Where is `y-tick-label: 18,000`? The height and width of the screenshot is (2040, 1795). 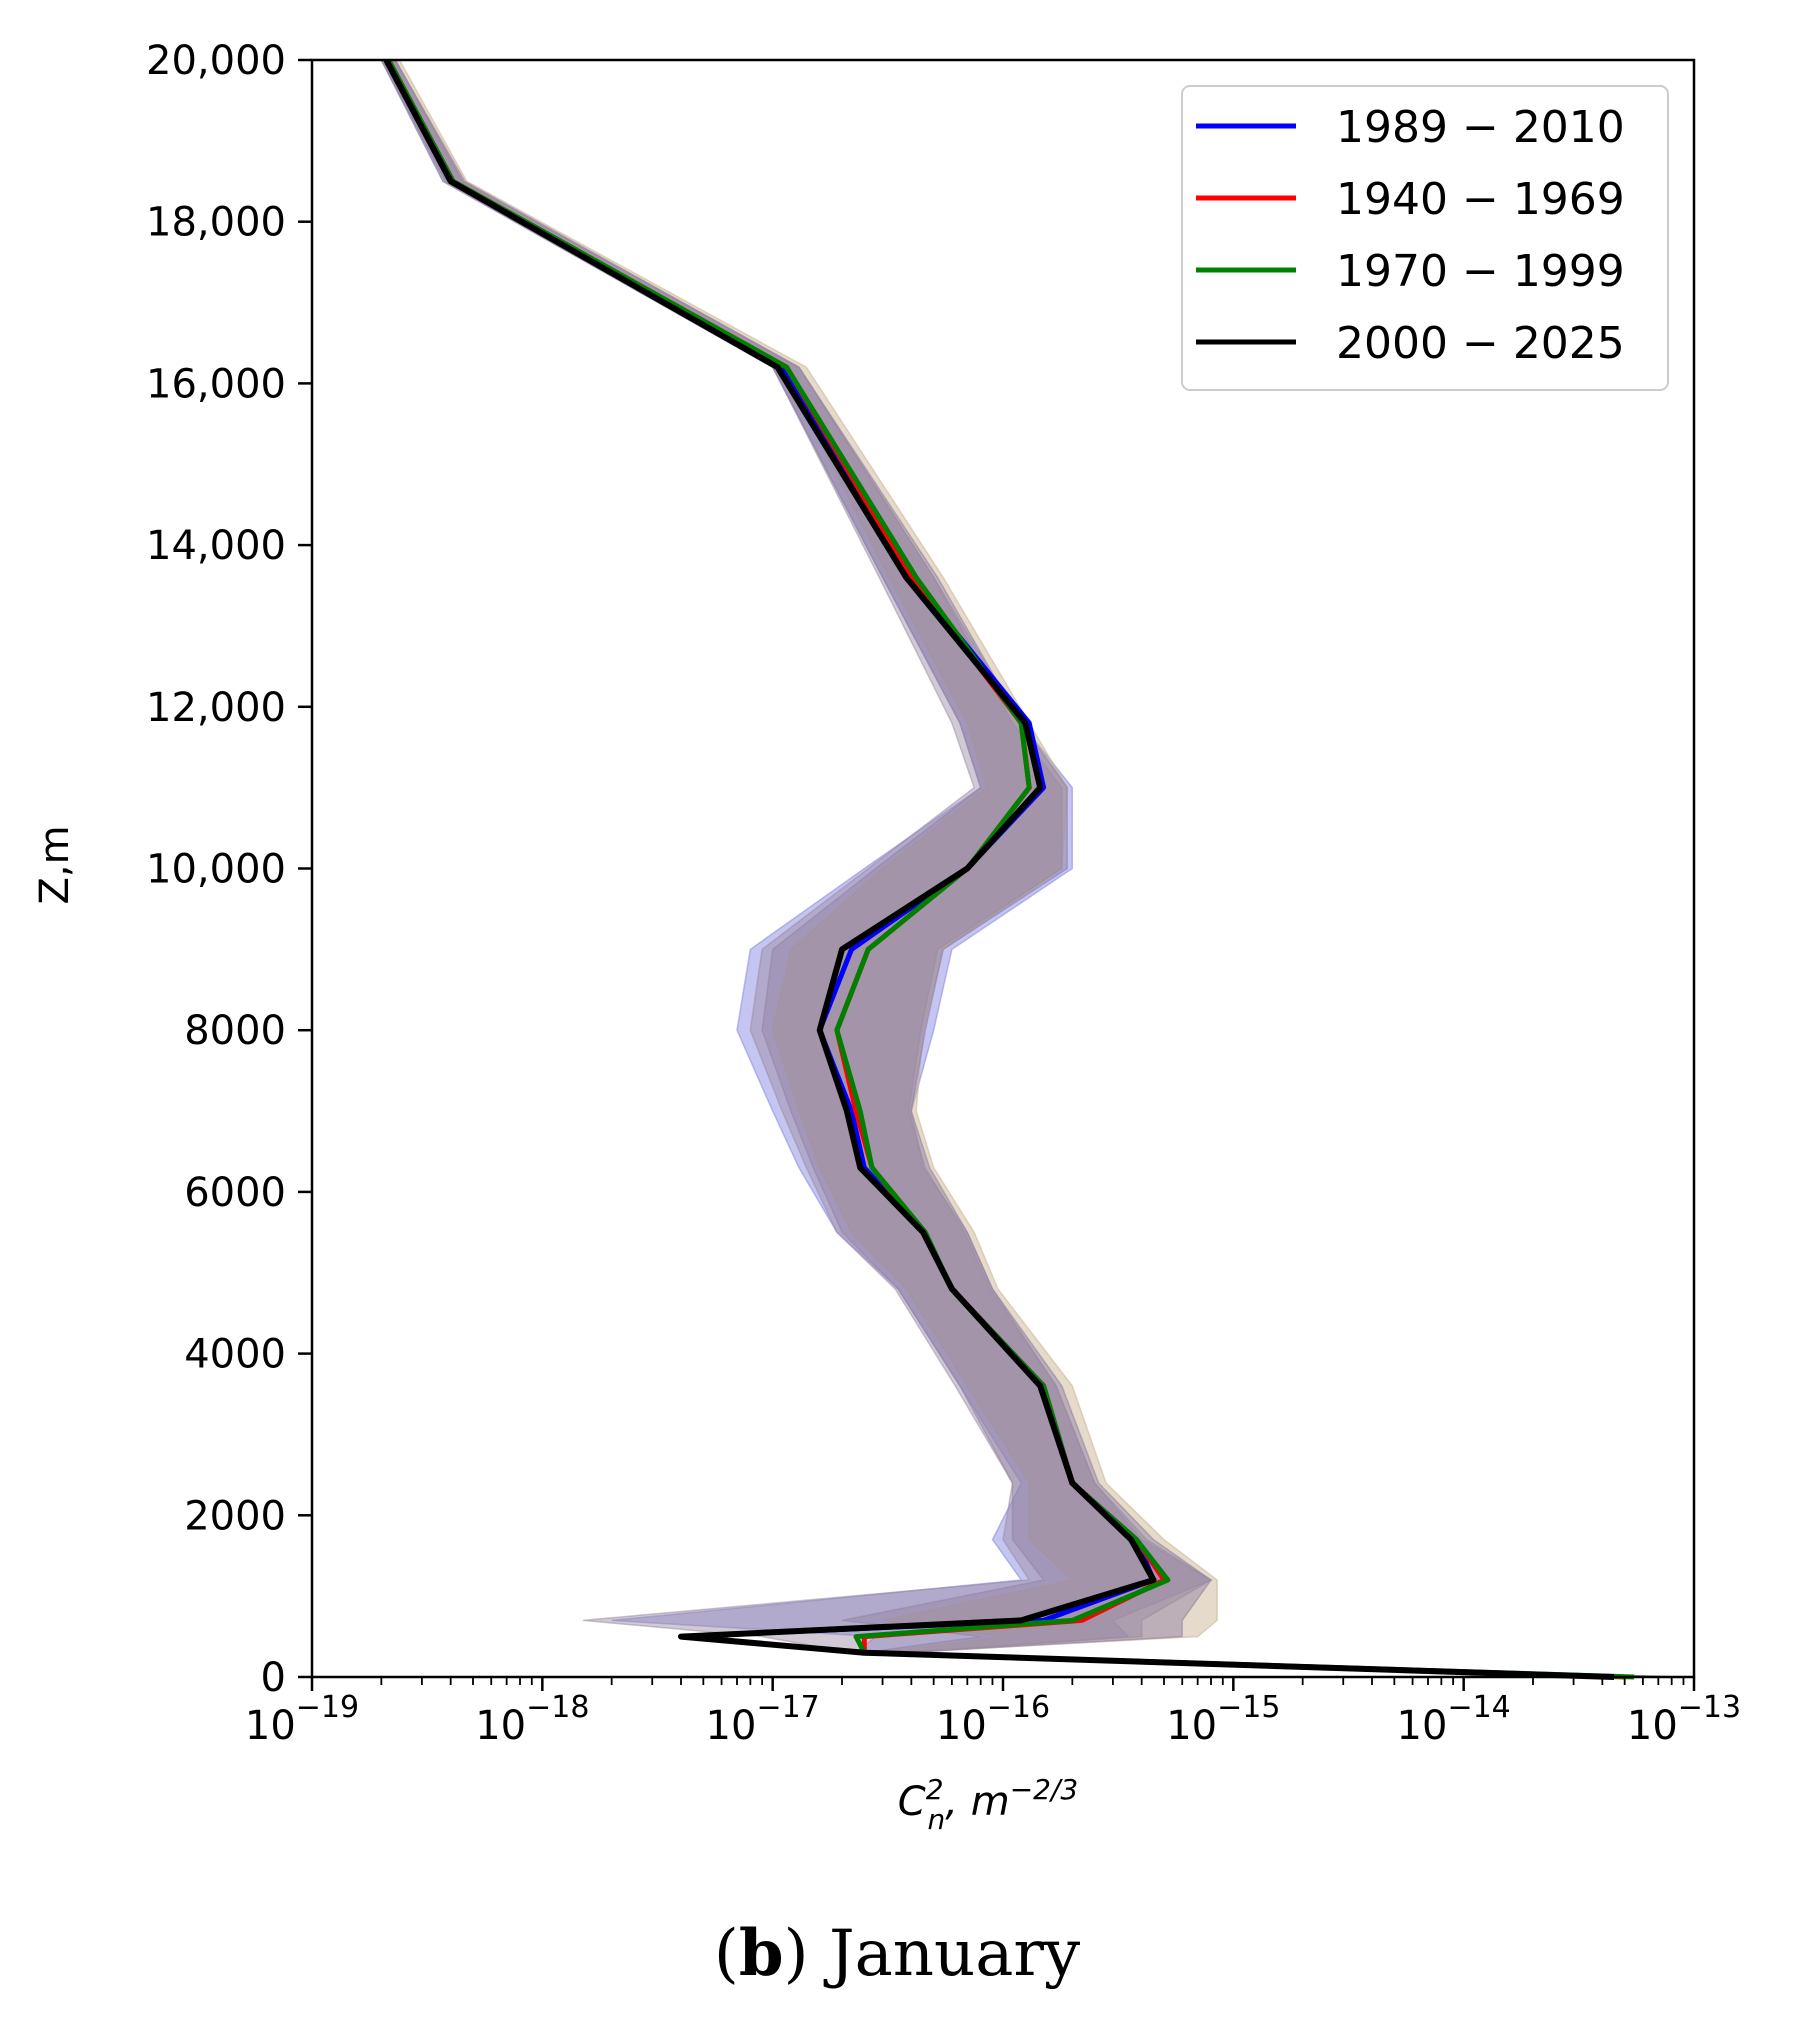
y-tick-label: 18,000 is located at coordinates (216, 223).